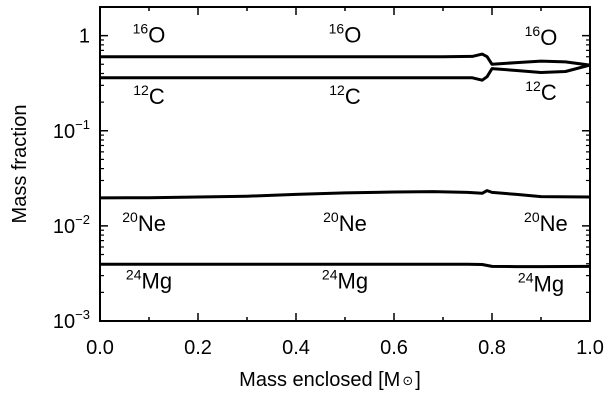  Describe the element at coordinates (296, 348) in the screenshot. I see `x-tick-label: 0.4` at that location.